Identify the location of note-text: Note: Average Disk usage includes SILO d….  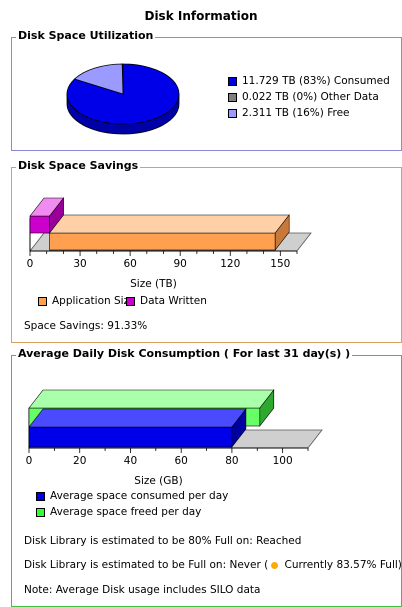
(142, 590).